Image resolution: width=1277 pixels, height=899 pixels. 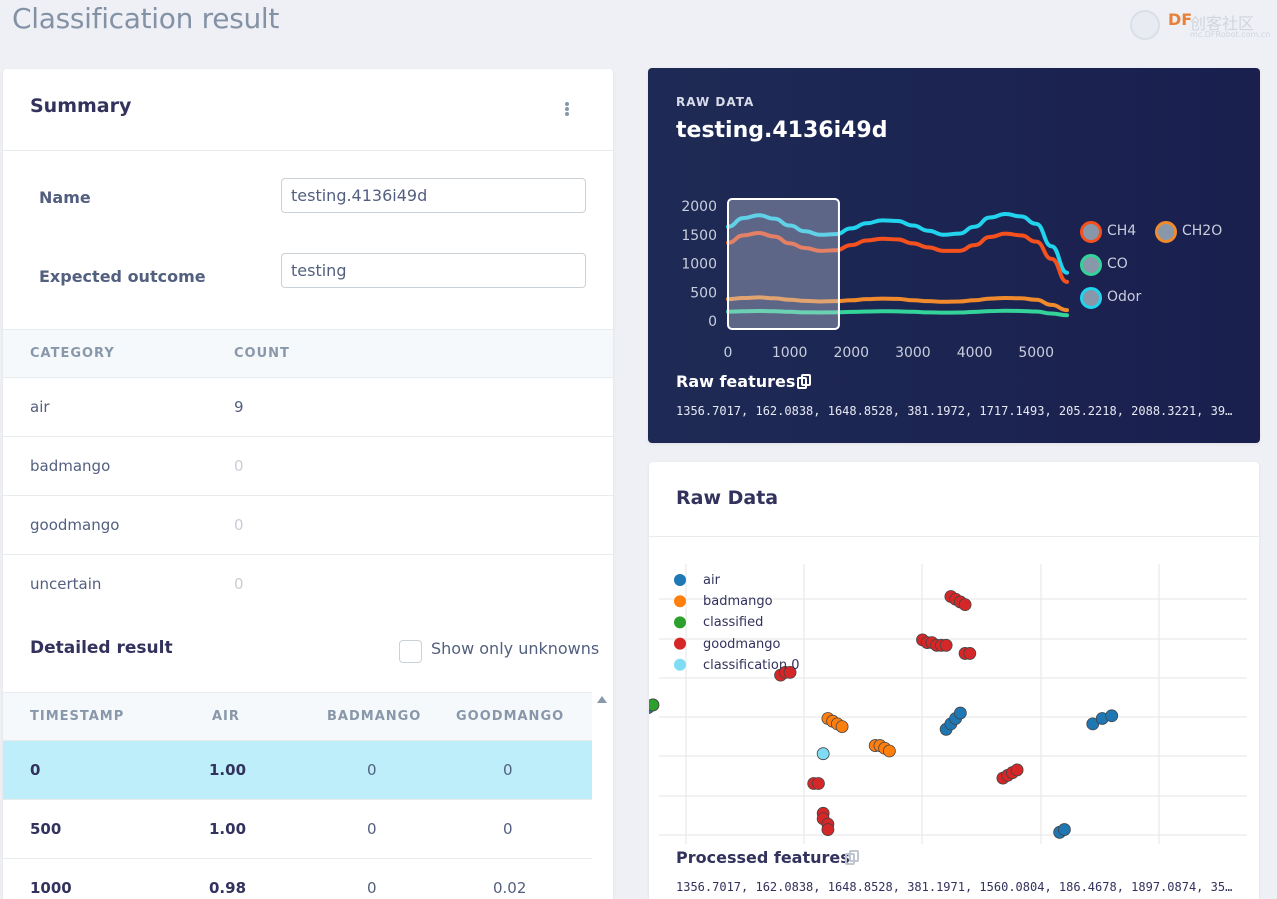 I want to click on cell-timestamp: 500, so click(x=46, y=829).